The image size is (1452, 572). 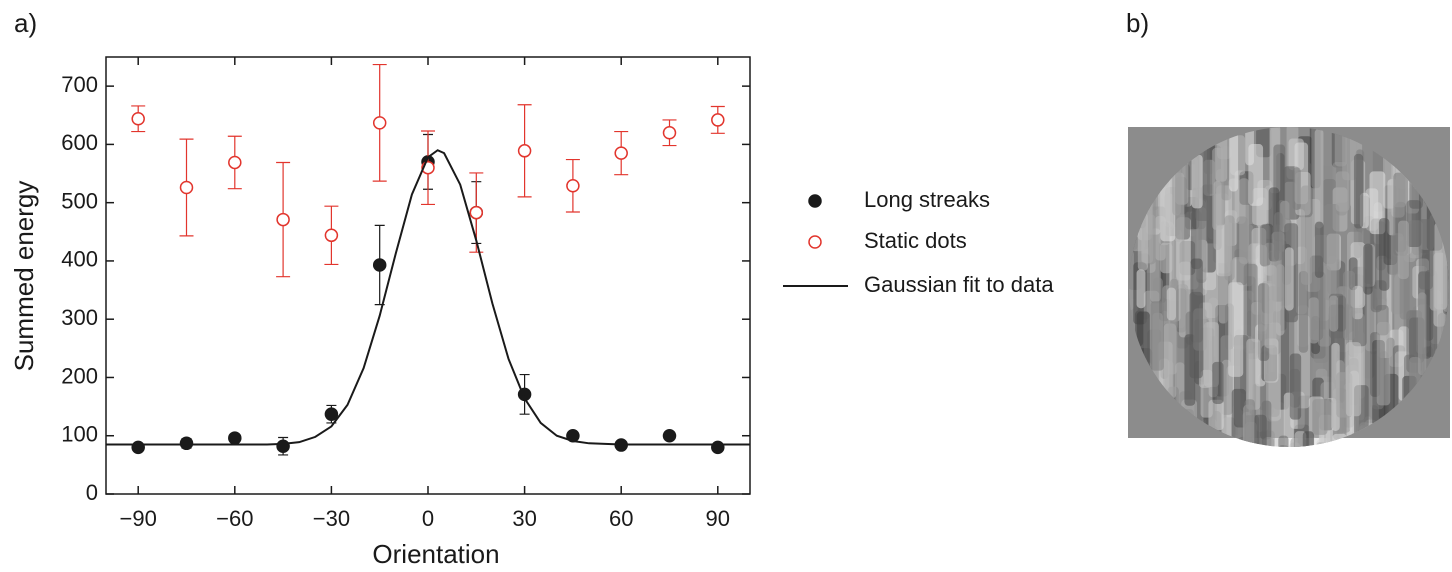 What do you see at coordinates (79, 259) in the screenshot?
I see `y-tick-label: 400` at bounding box center [79, 259].